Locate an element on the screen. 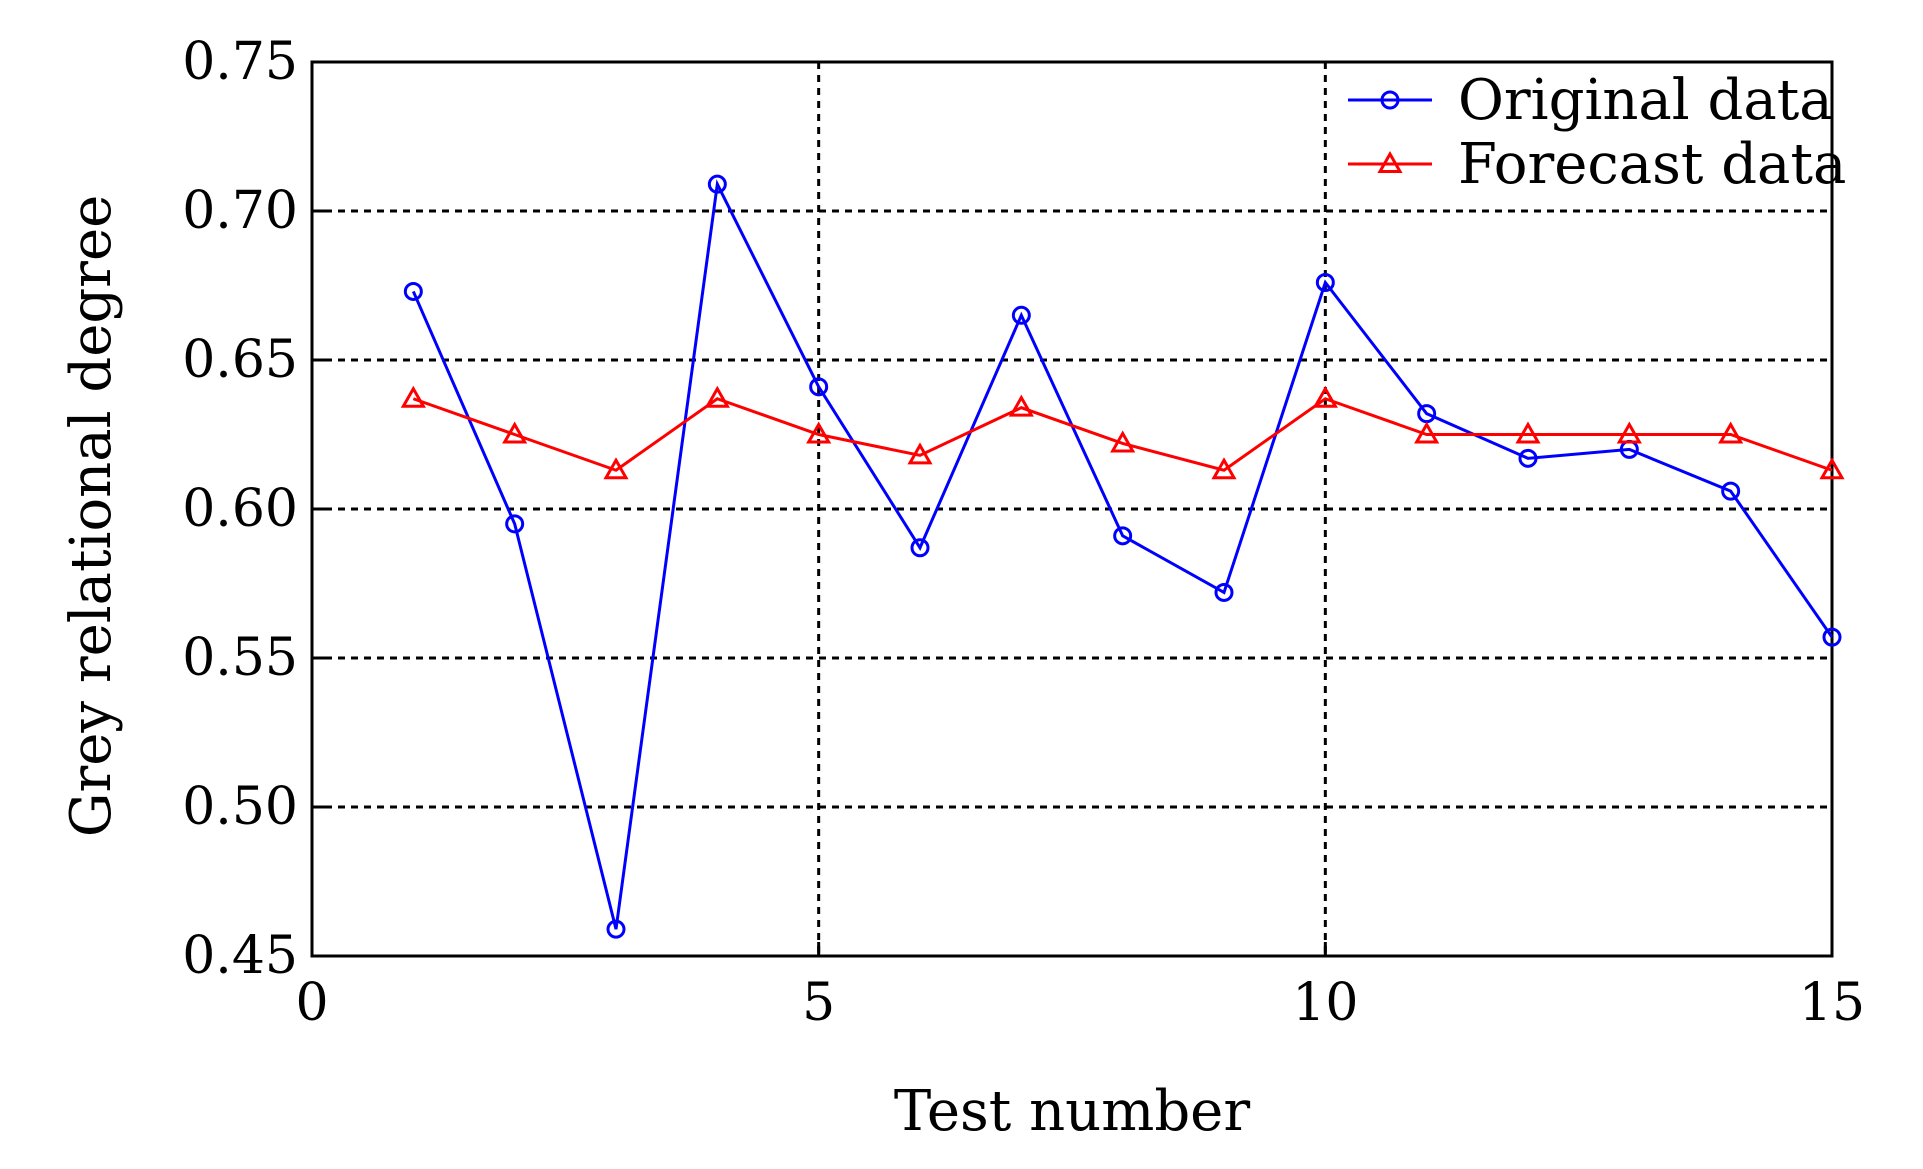 This screenshot has height=1169, width=1923. forecast-data-series is located at coordinates (1122, 432).